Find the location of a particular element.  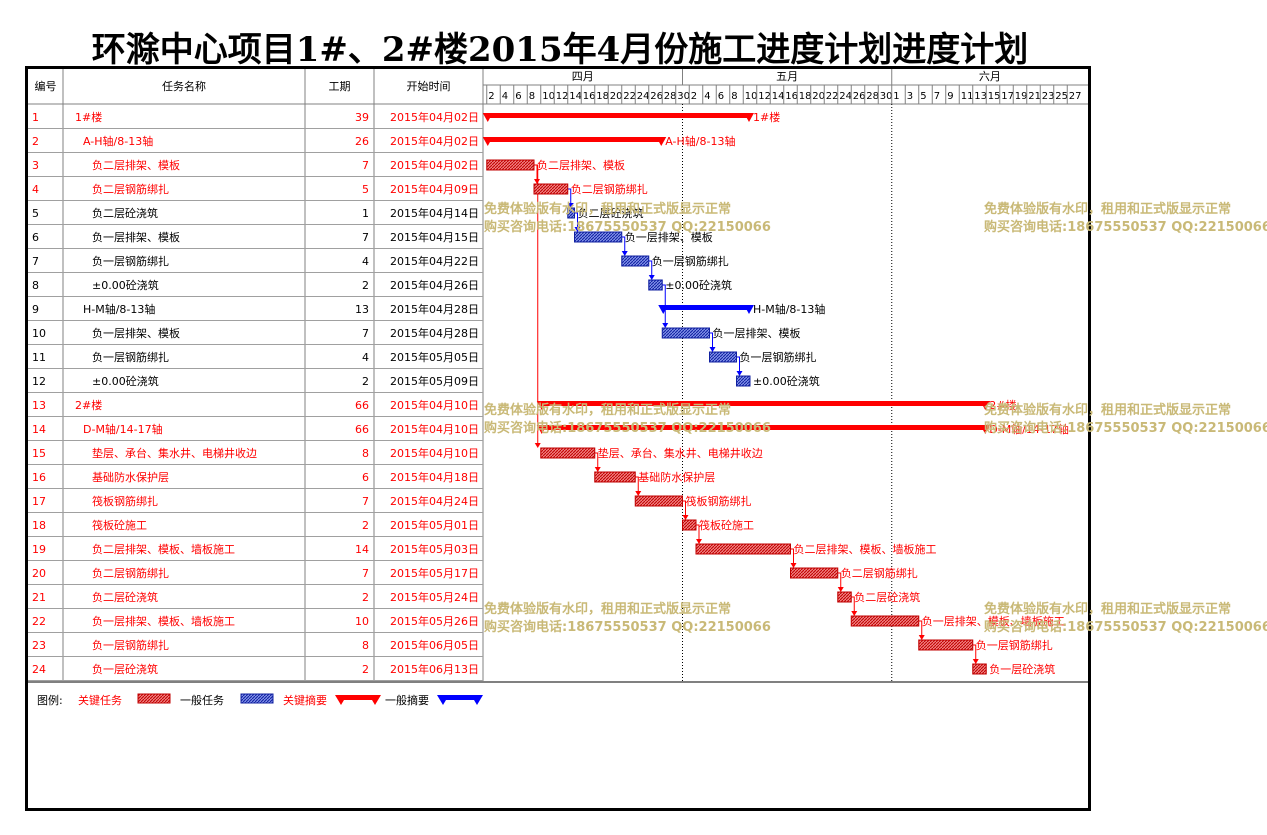

day-tick-label: 9 is located at coordinates (950, 96).